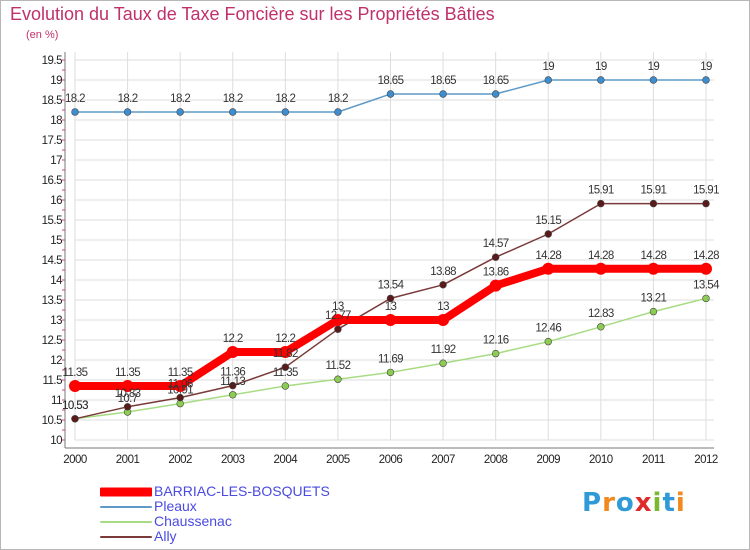  What do you see at coordinates (128, 394) in the screenshot?
I see `data-label-ally: 10.83` at bounding box center [128, 394].